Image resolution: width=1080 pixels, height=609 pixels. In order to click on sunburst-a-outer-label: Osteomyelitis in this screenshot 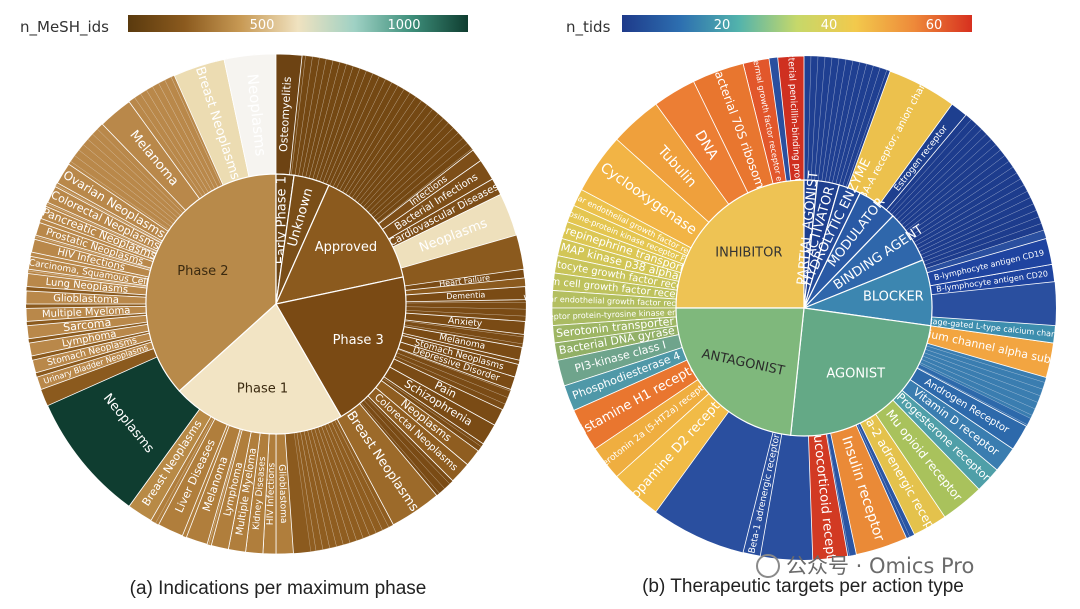, I will do `click(285, 114)`.